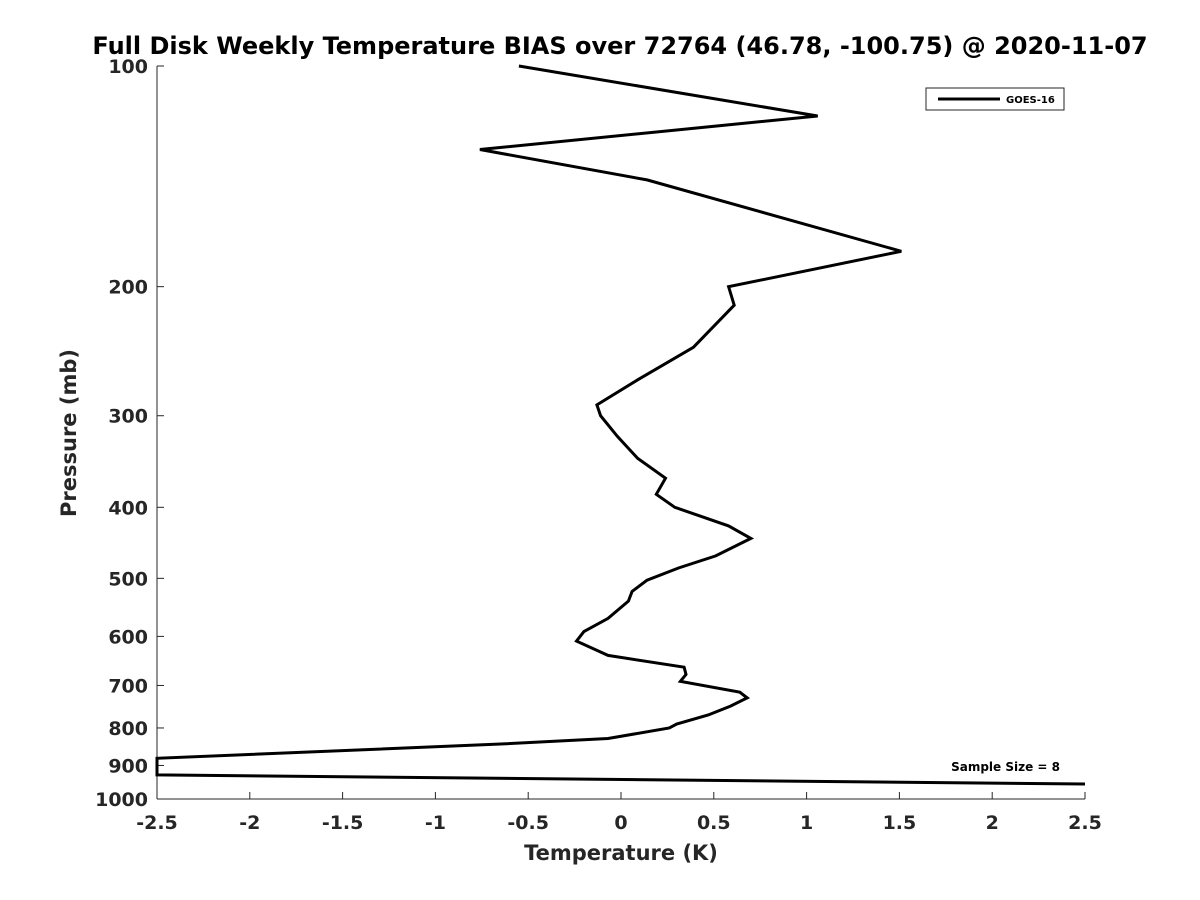  Describe the element at coordinates (1085, 823) in the screenshot. I see `x-tick-label: 2.5` at that location.